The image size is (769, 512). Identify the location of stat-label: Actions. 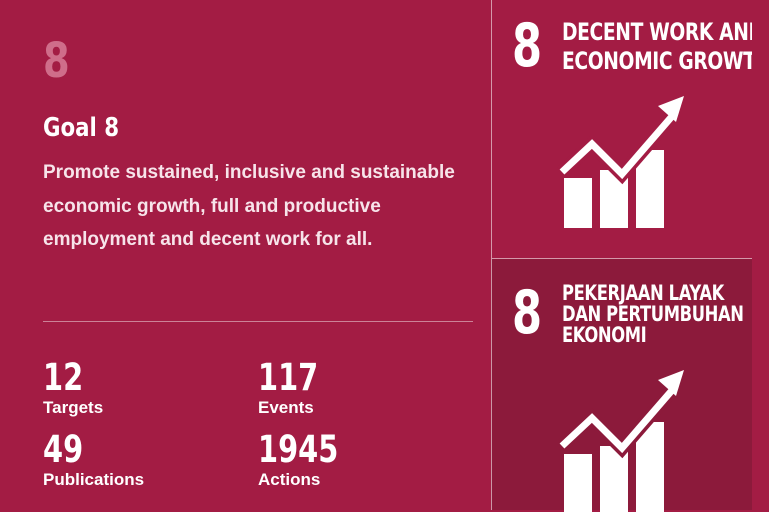
(289, 479).